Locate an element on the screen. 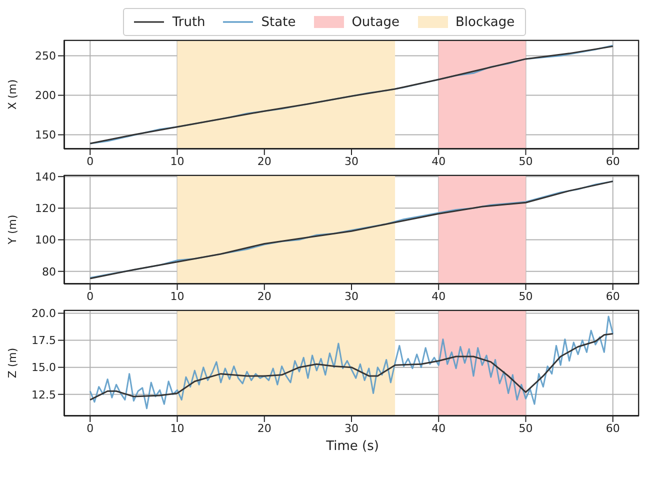 The height and width of the screenshot is (478, 649). y-tick-label: 80 is located at coordinates (49, 271).